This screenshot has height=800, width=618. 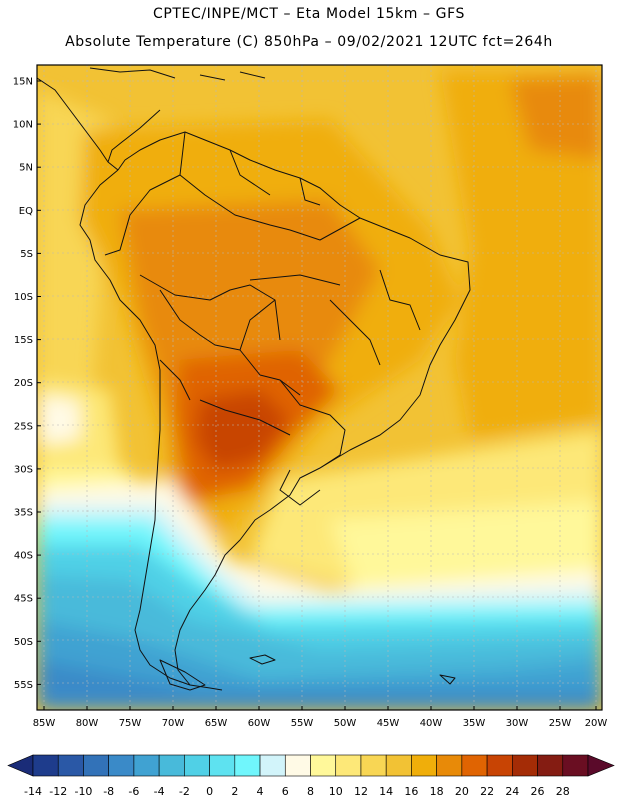 I want to click on colorbar-label: 0, so click(x=209, y=791).